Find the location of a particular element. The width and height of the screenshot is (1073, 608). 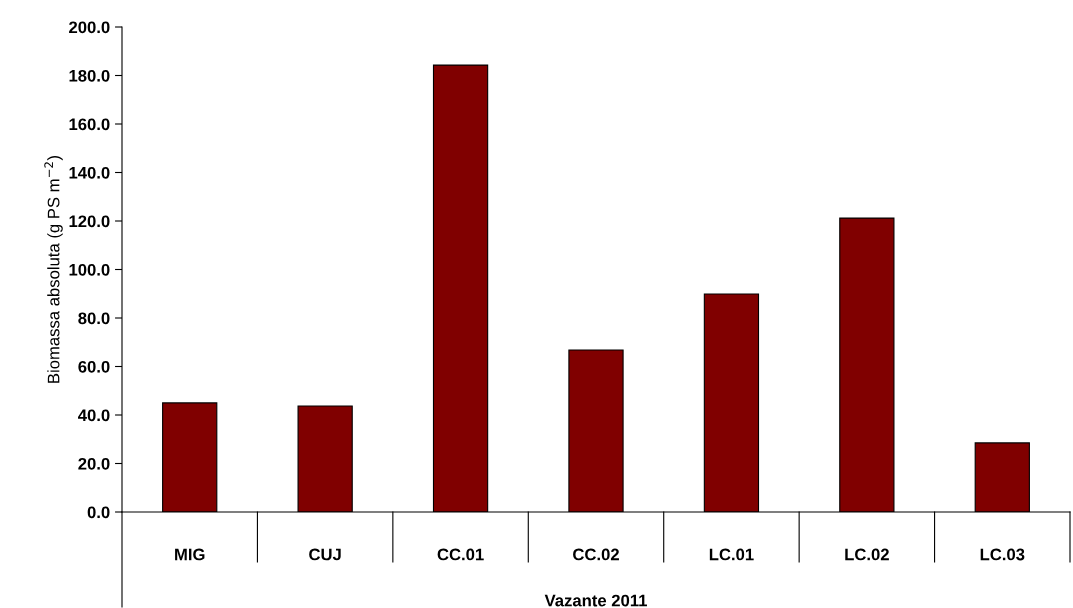

x-tick-label: LC.01 is located at coordinates (731, 554).